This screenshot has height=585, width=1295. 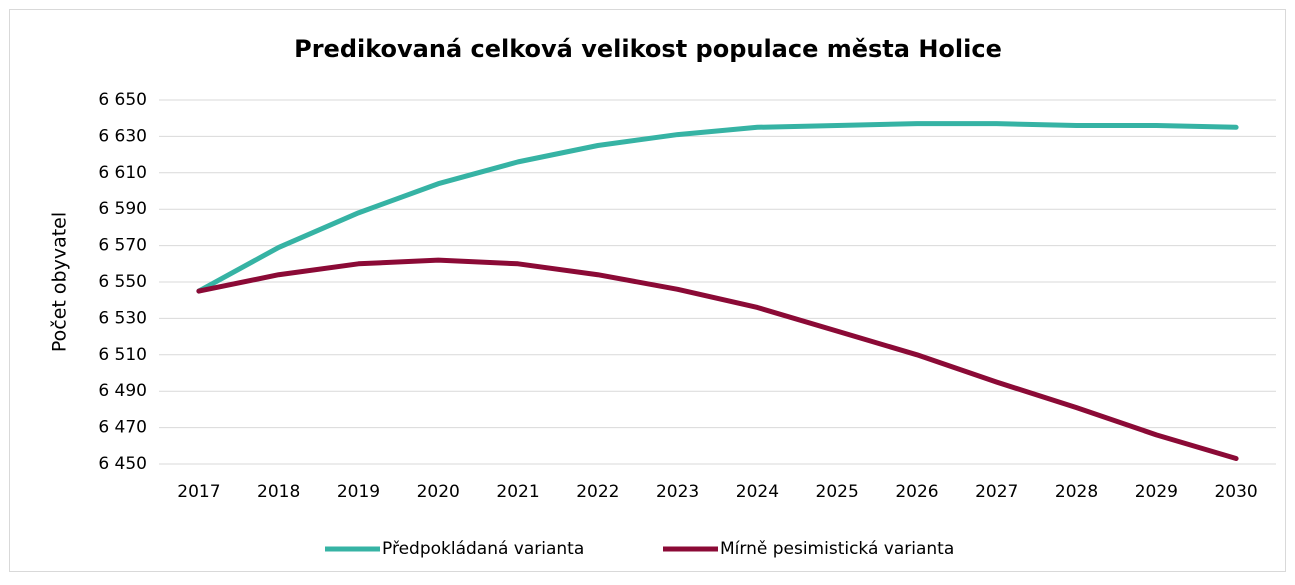 What do you see at coordinates (122, 246) in the screenshot?
I see `y-tick-label: 6 570` at bounding box center [122, 246].